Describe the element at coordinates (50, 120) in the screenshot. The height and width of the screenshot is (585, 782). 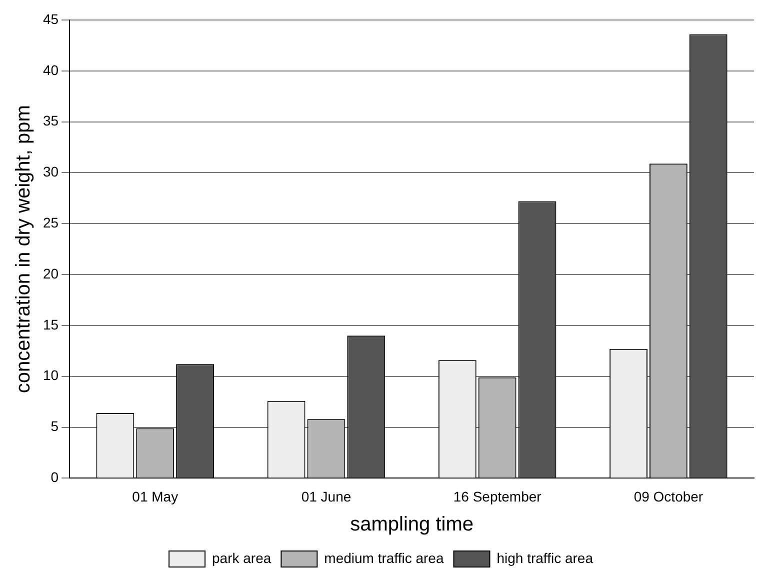
I see `y-tick-label: 35` at that location.